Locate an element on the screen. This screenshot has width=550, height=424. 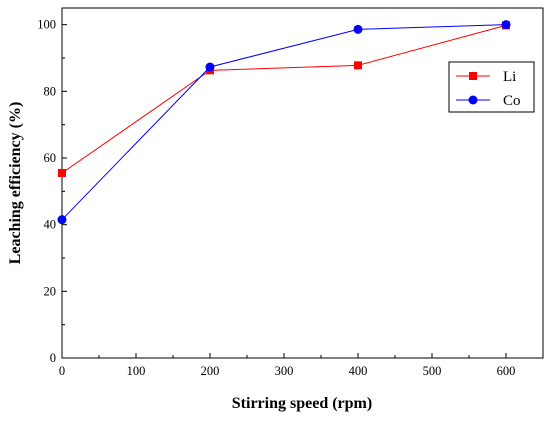
x-tick-label: 600 is located at coordinates (506, 371).